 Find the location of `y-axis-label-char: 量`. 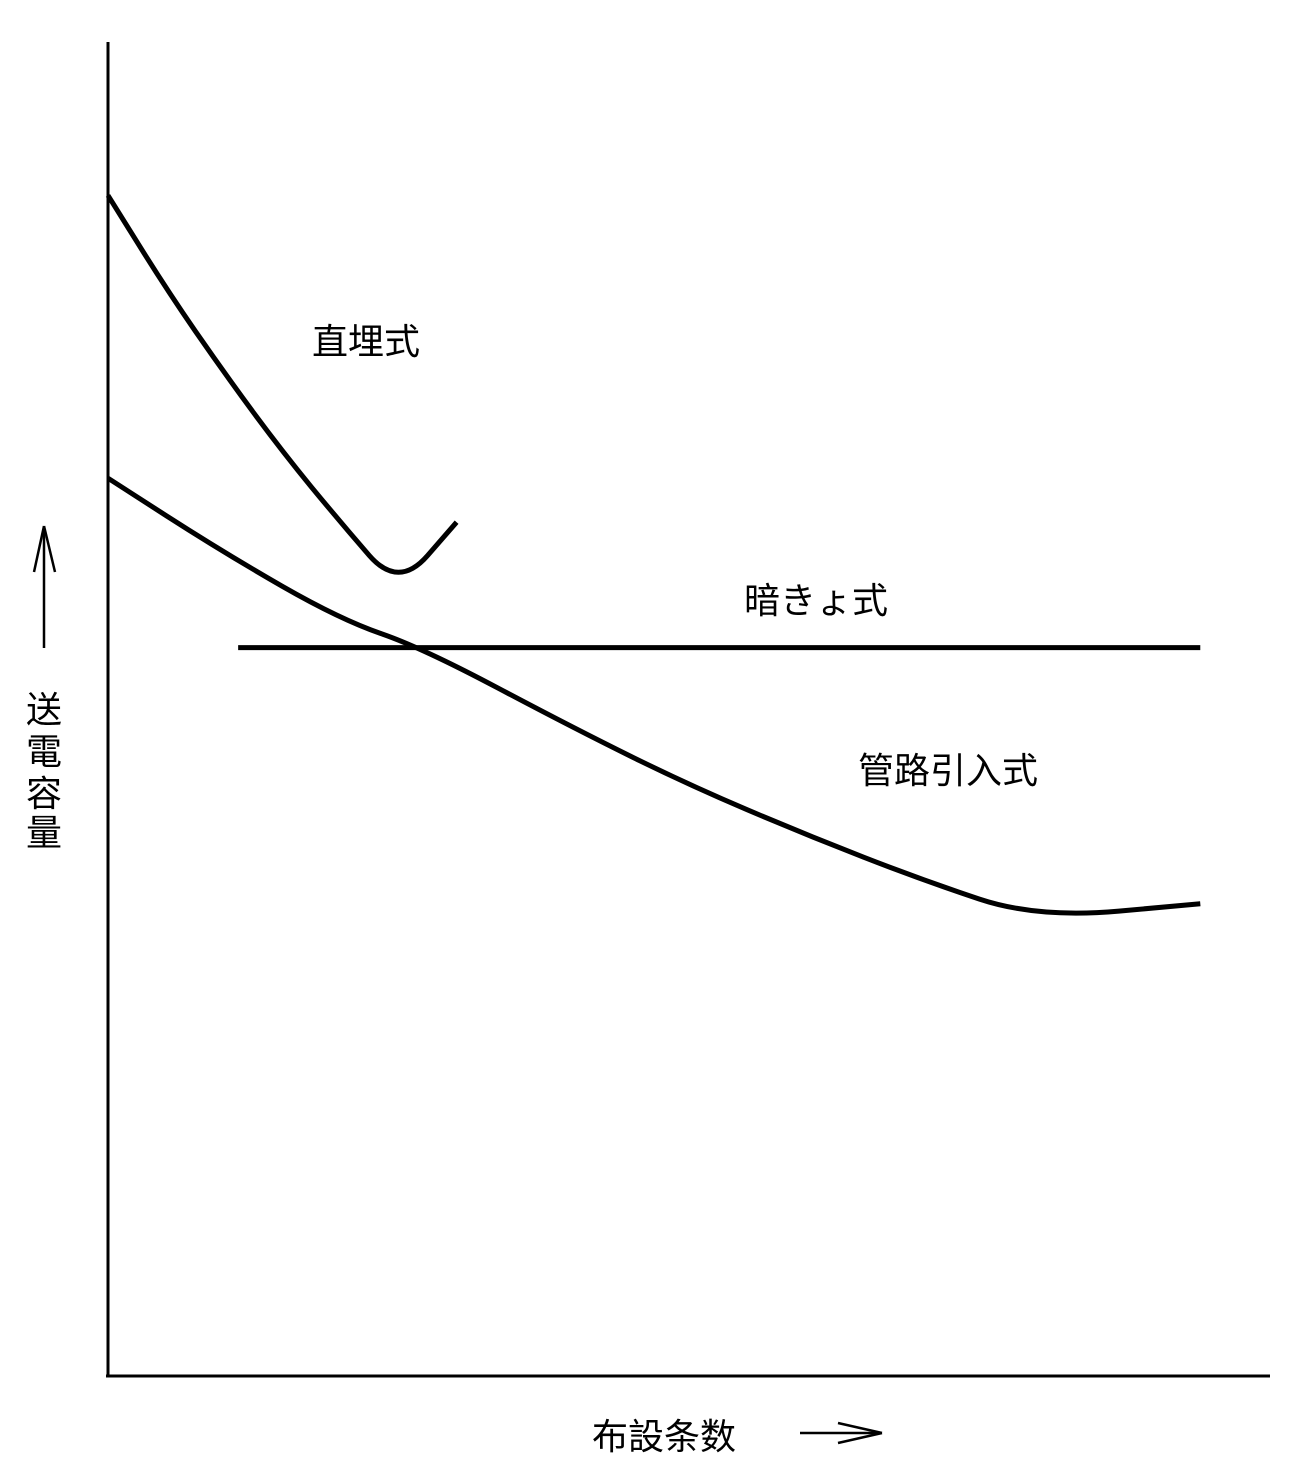

y-axis-label-char: 量 is located at coordinates (44, 833).